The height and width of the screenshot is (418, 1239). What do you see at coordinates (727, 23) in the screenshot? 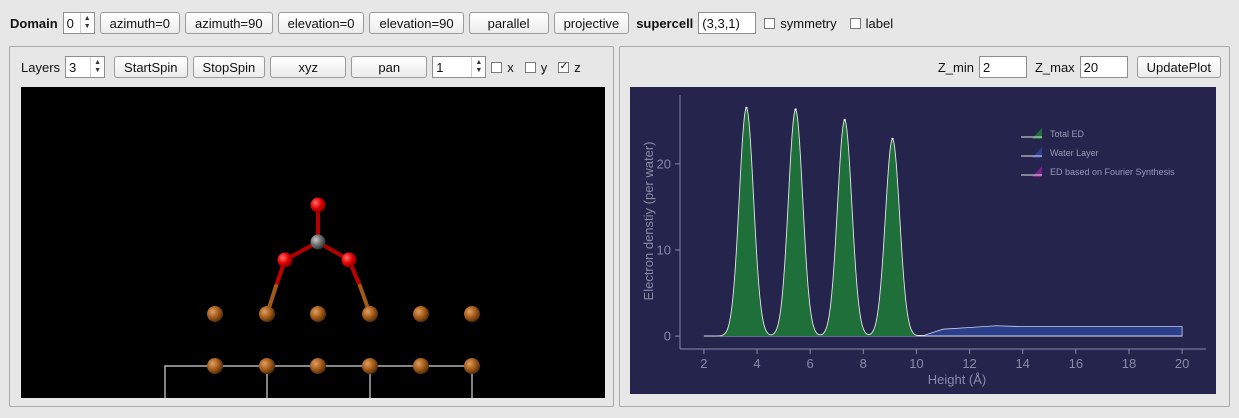
I see `supercell-input: (3,3,1)` at bounding box center [727, 23].